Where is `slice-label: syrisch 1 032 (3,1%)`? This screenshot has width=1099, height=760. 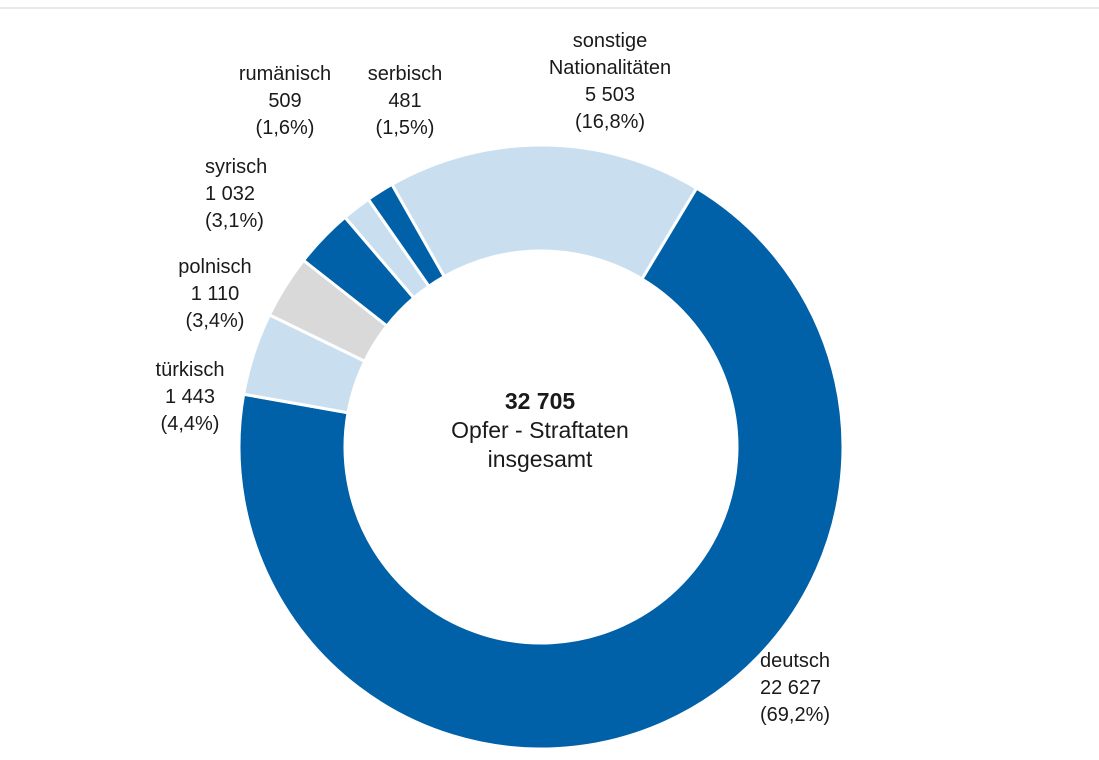
slice-label: syrisch 1 032 (3,1%) is located at coordinates (265, 194).